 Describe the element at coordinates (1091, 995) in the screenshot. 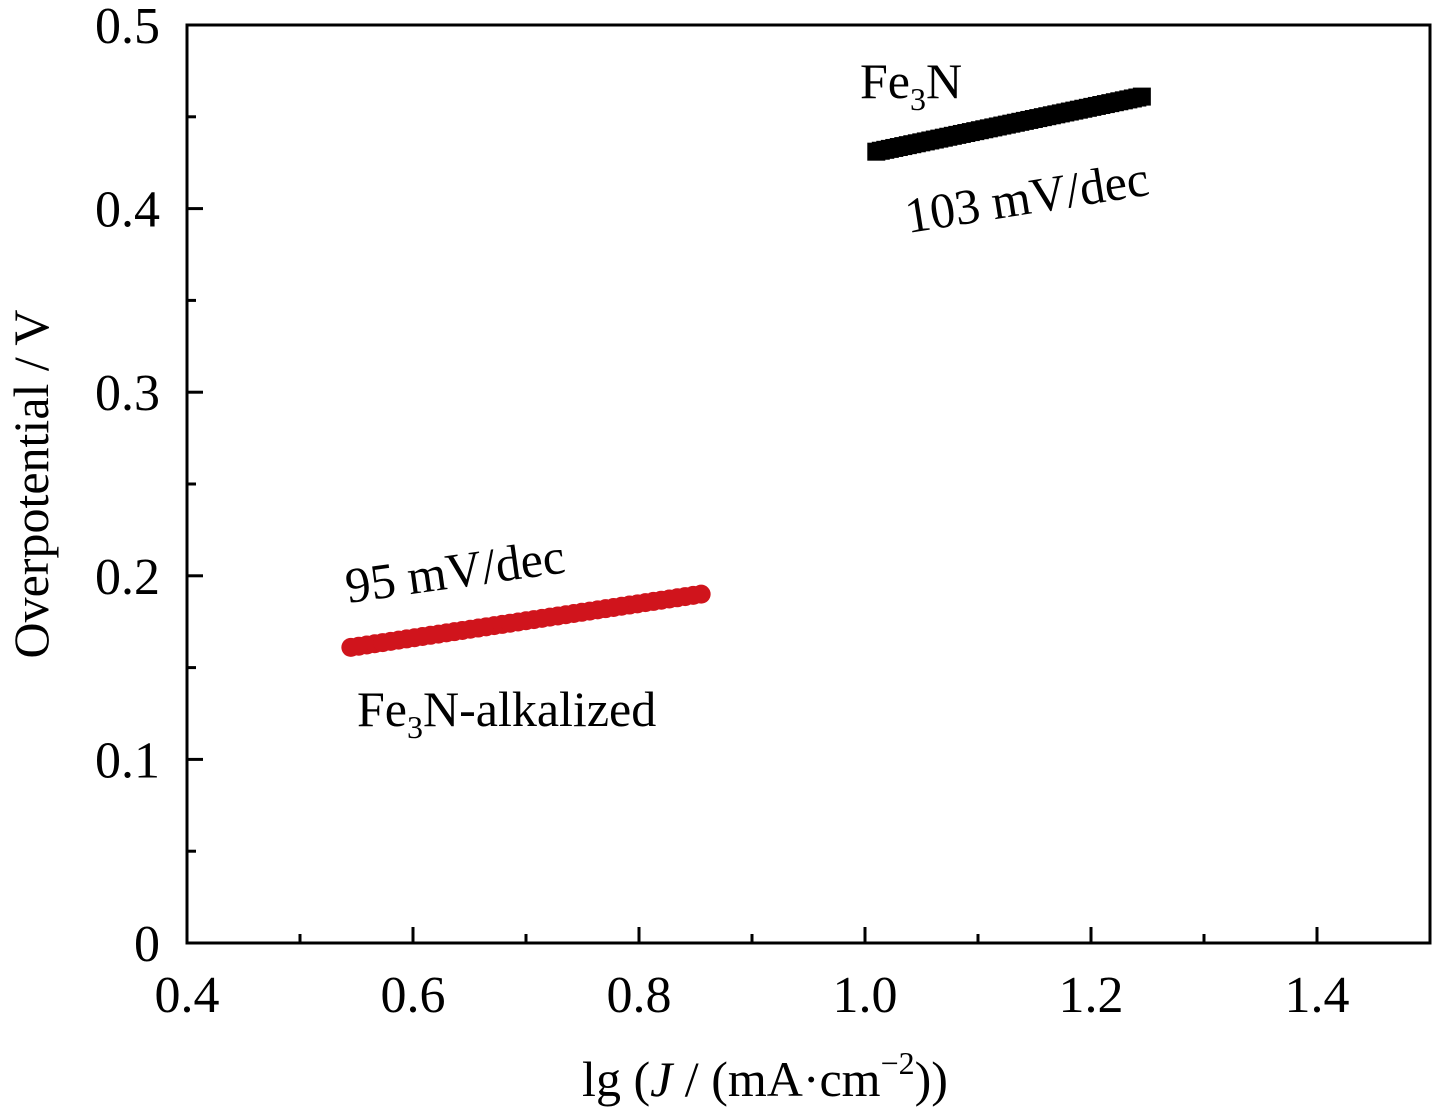

I see `x-tick-label: 1.2` at that location.